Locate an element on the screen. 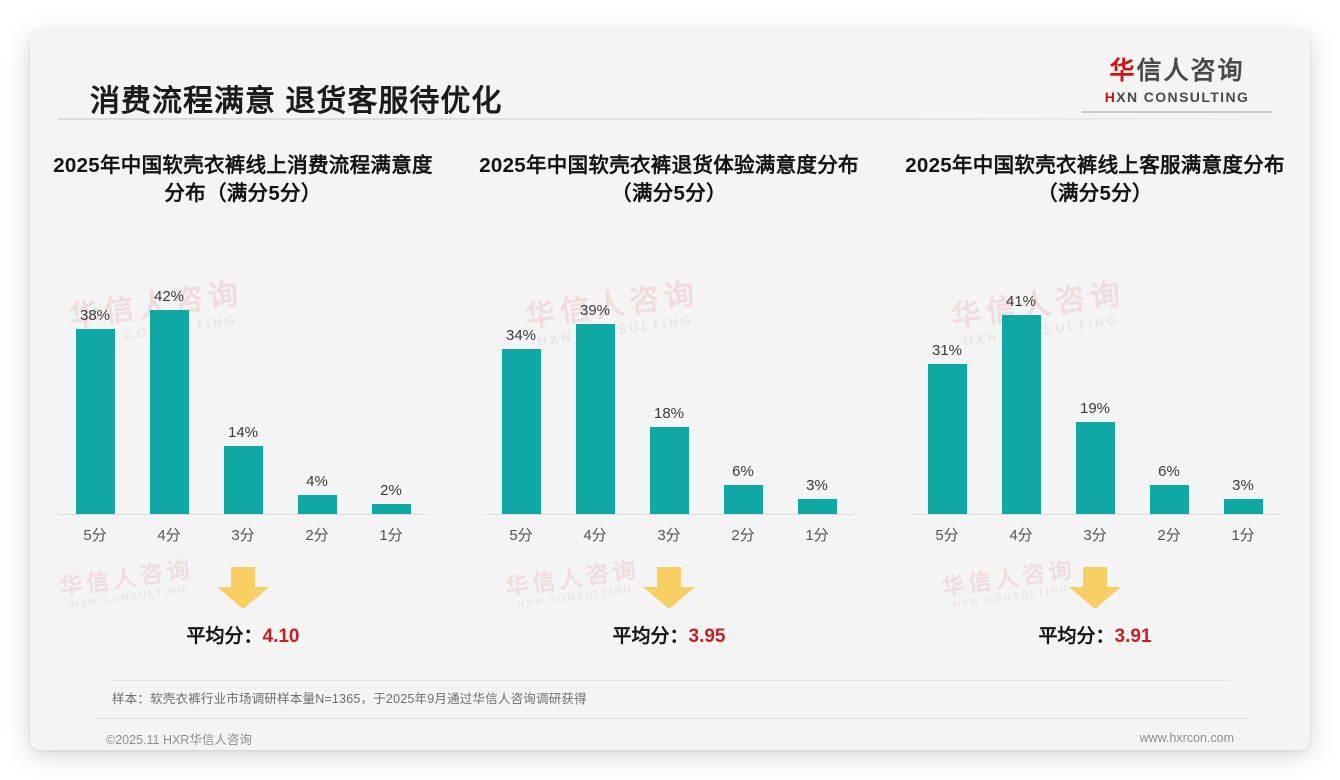  logo-en-rest: XN CONSULTING is located at coordinates (1183, 96).